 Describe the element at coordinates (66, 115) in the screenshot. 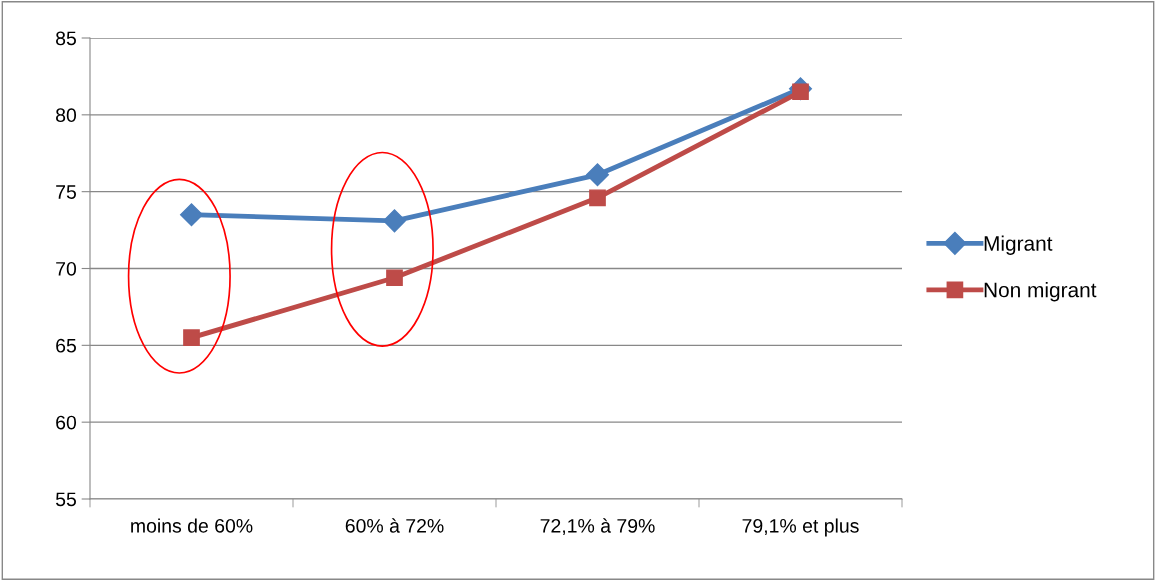

I see `y-tick-label: 80` at that location.